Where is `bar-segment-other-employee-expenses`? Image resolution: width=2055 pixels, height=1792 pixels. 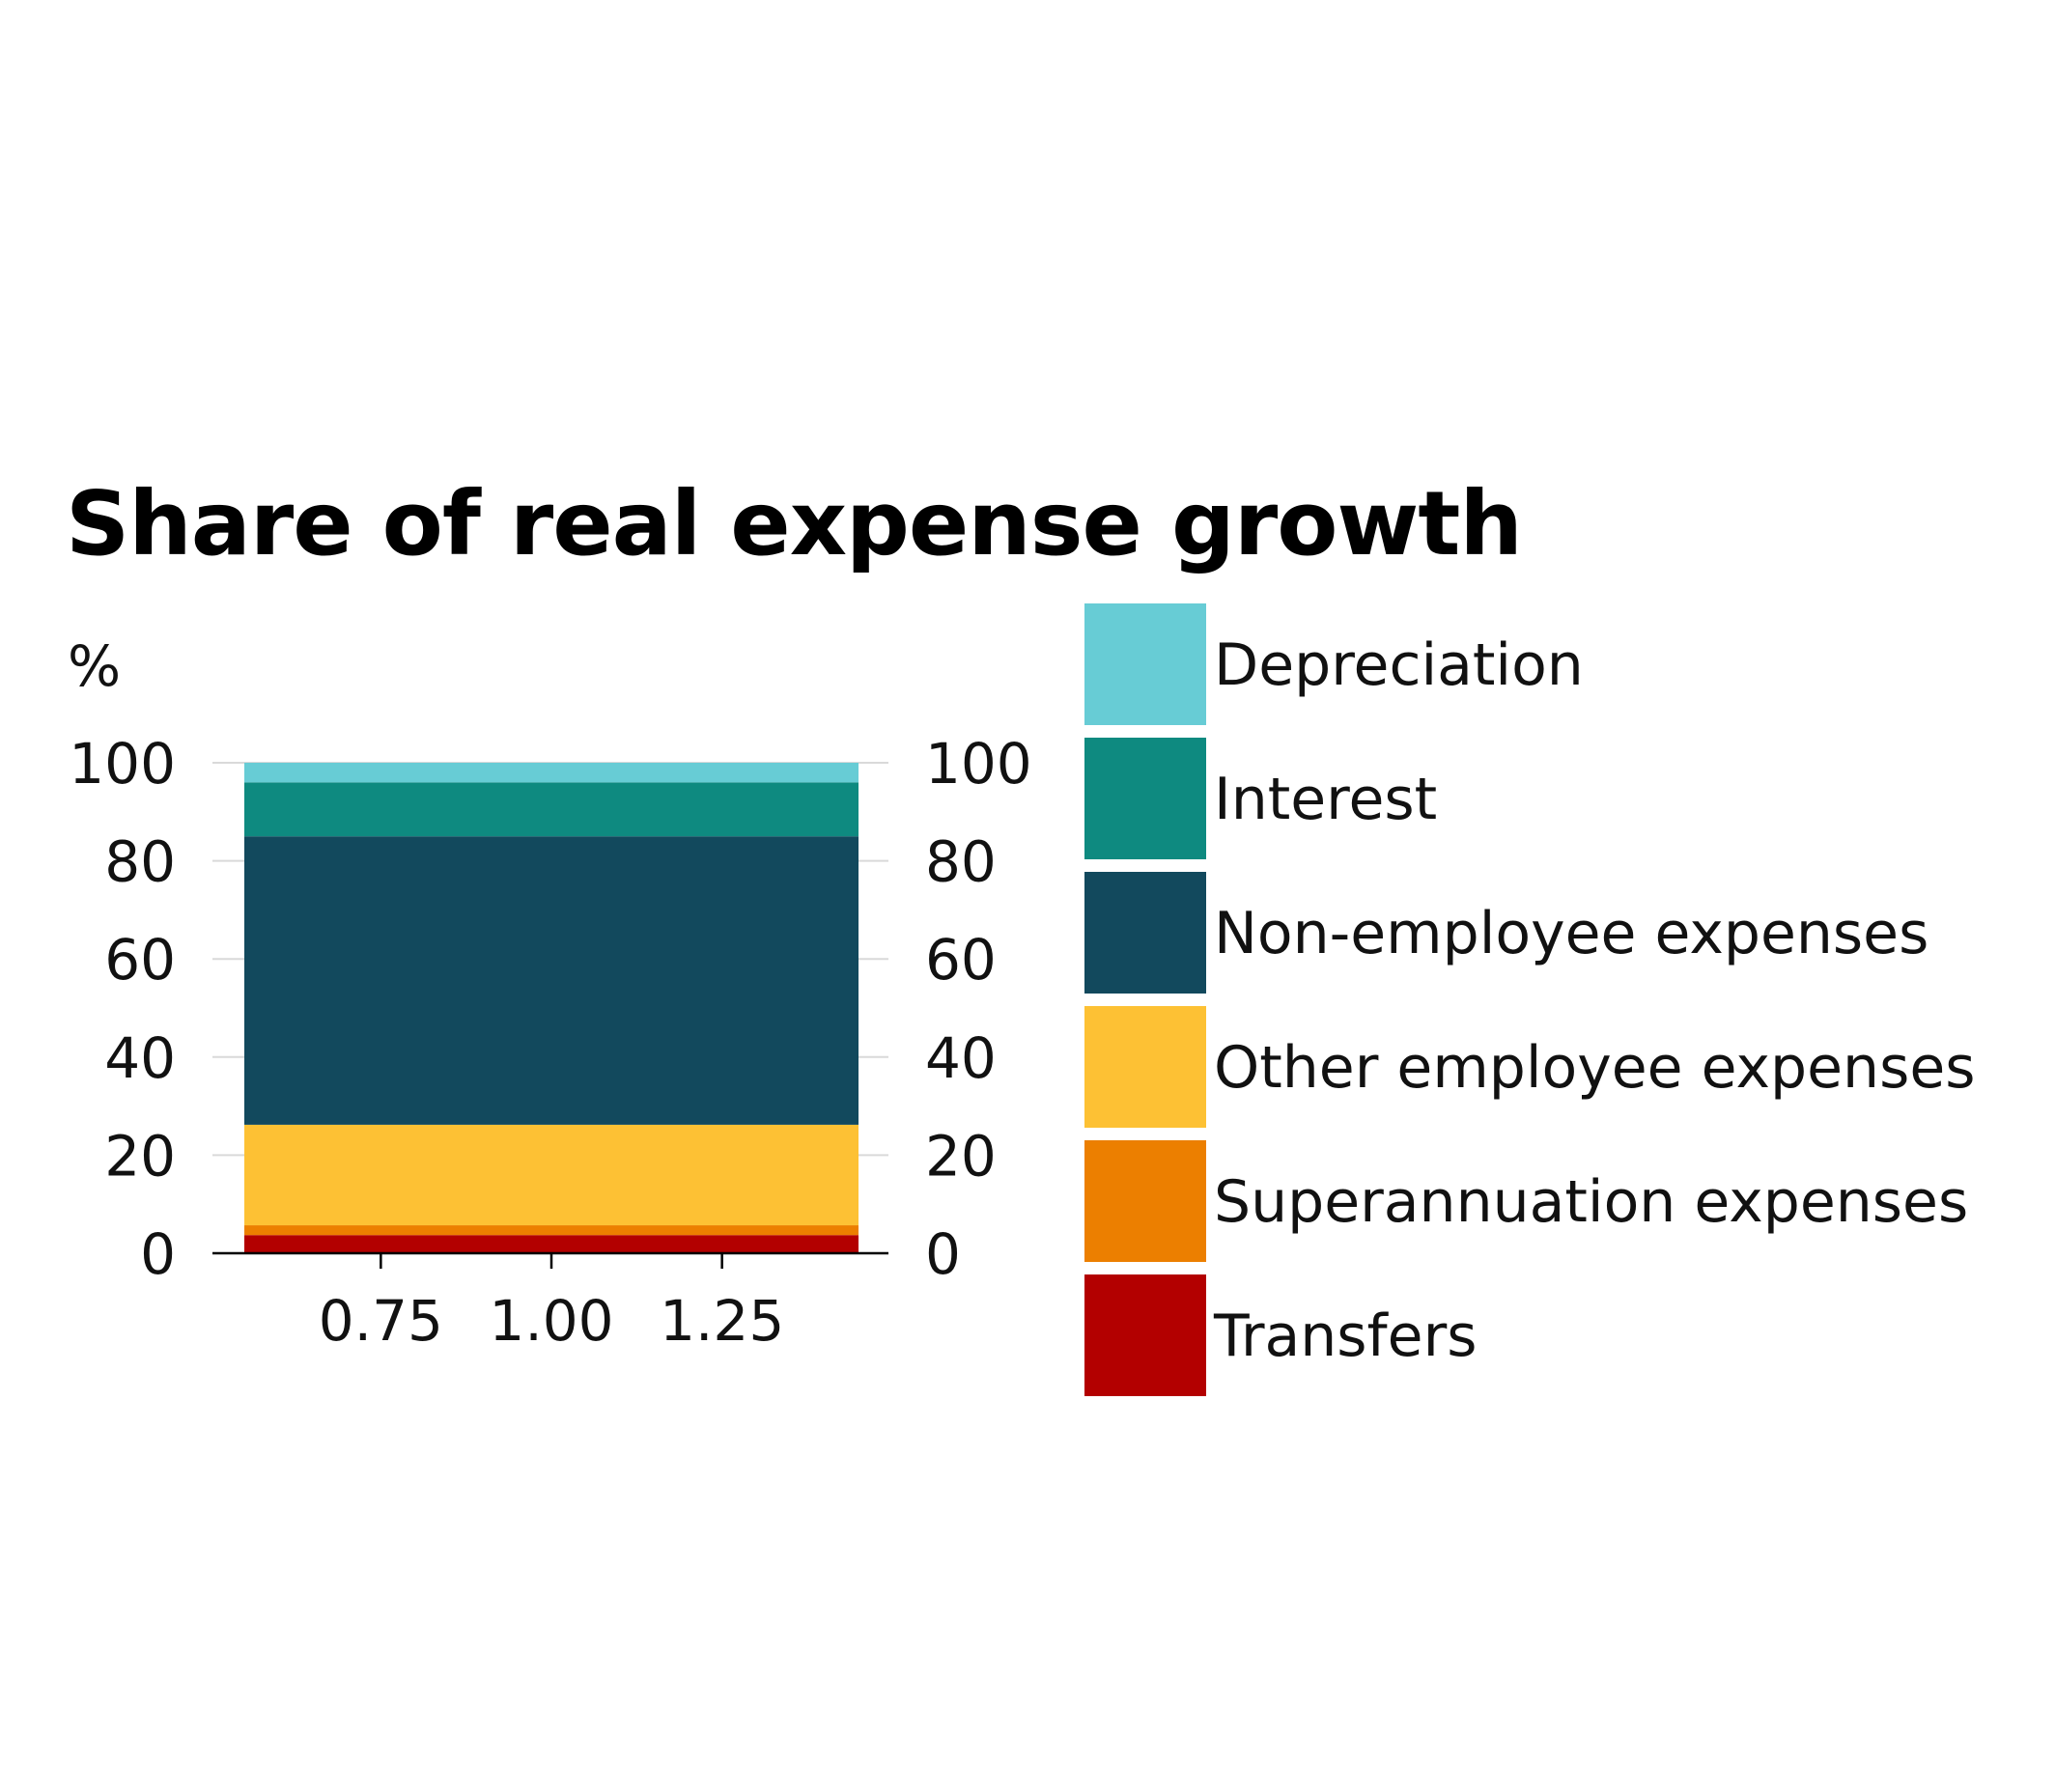 bar-segment-other-employee-expenses is located at coordinates (551, 1175).